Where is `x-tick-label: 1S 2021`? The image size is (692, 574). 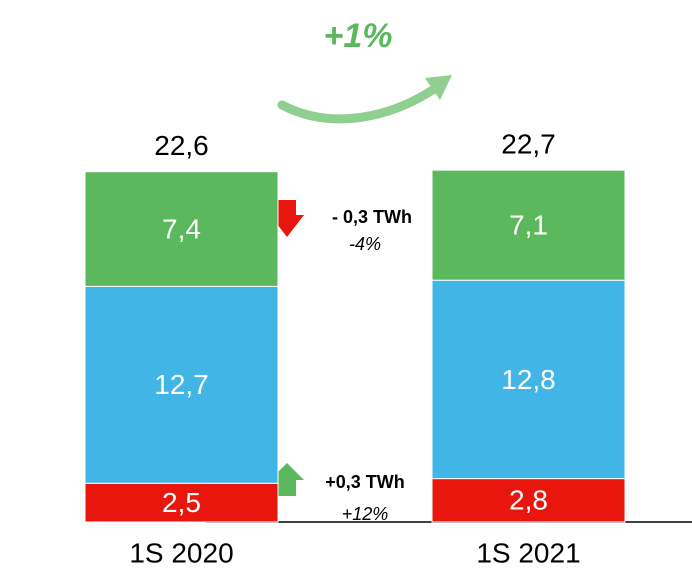 x-tick-label: 1S 2021 is located at coordinates (528, 552).